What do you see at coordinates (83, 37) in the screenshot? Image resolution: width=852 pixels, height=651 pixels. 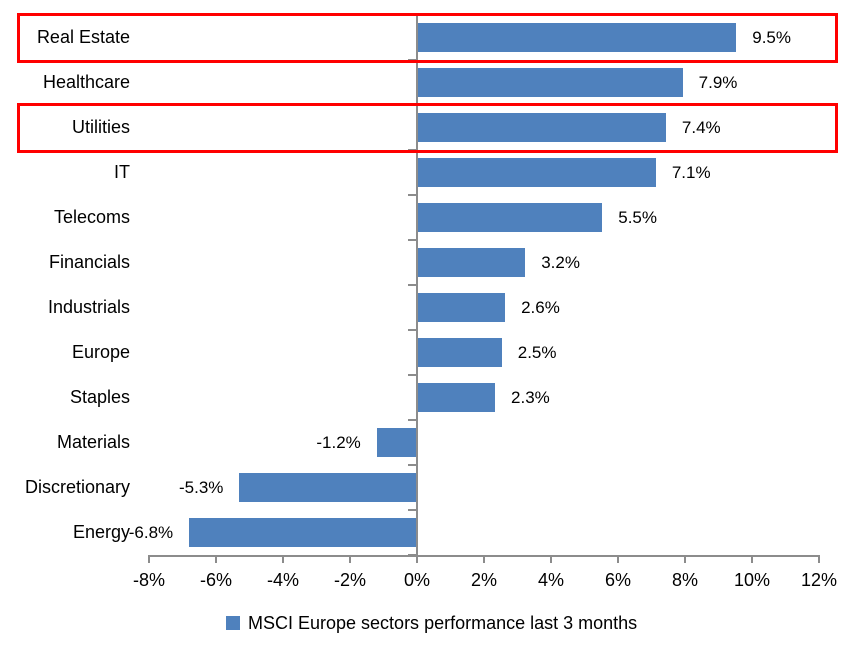 I see `category-label: Real Estate` at bounding box center [83, 37].